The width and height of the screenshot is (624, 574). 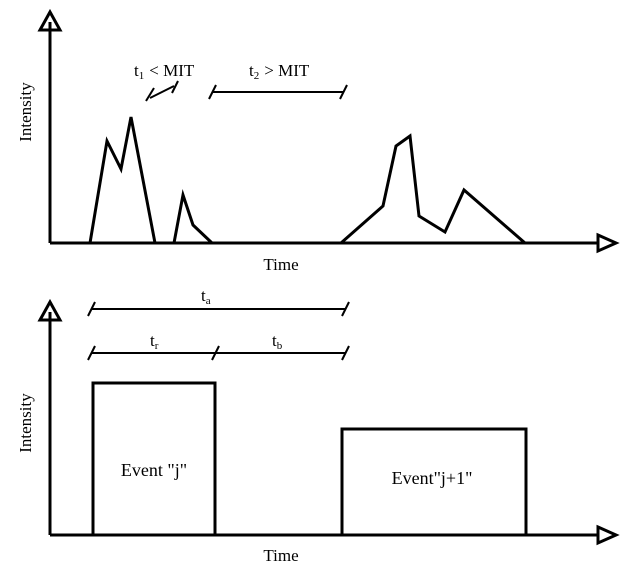 I want to click on interval-tr: tr, so click(x=153, y=346).